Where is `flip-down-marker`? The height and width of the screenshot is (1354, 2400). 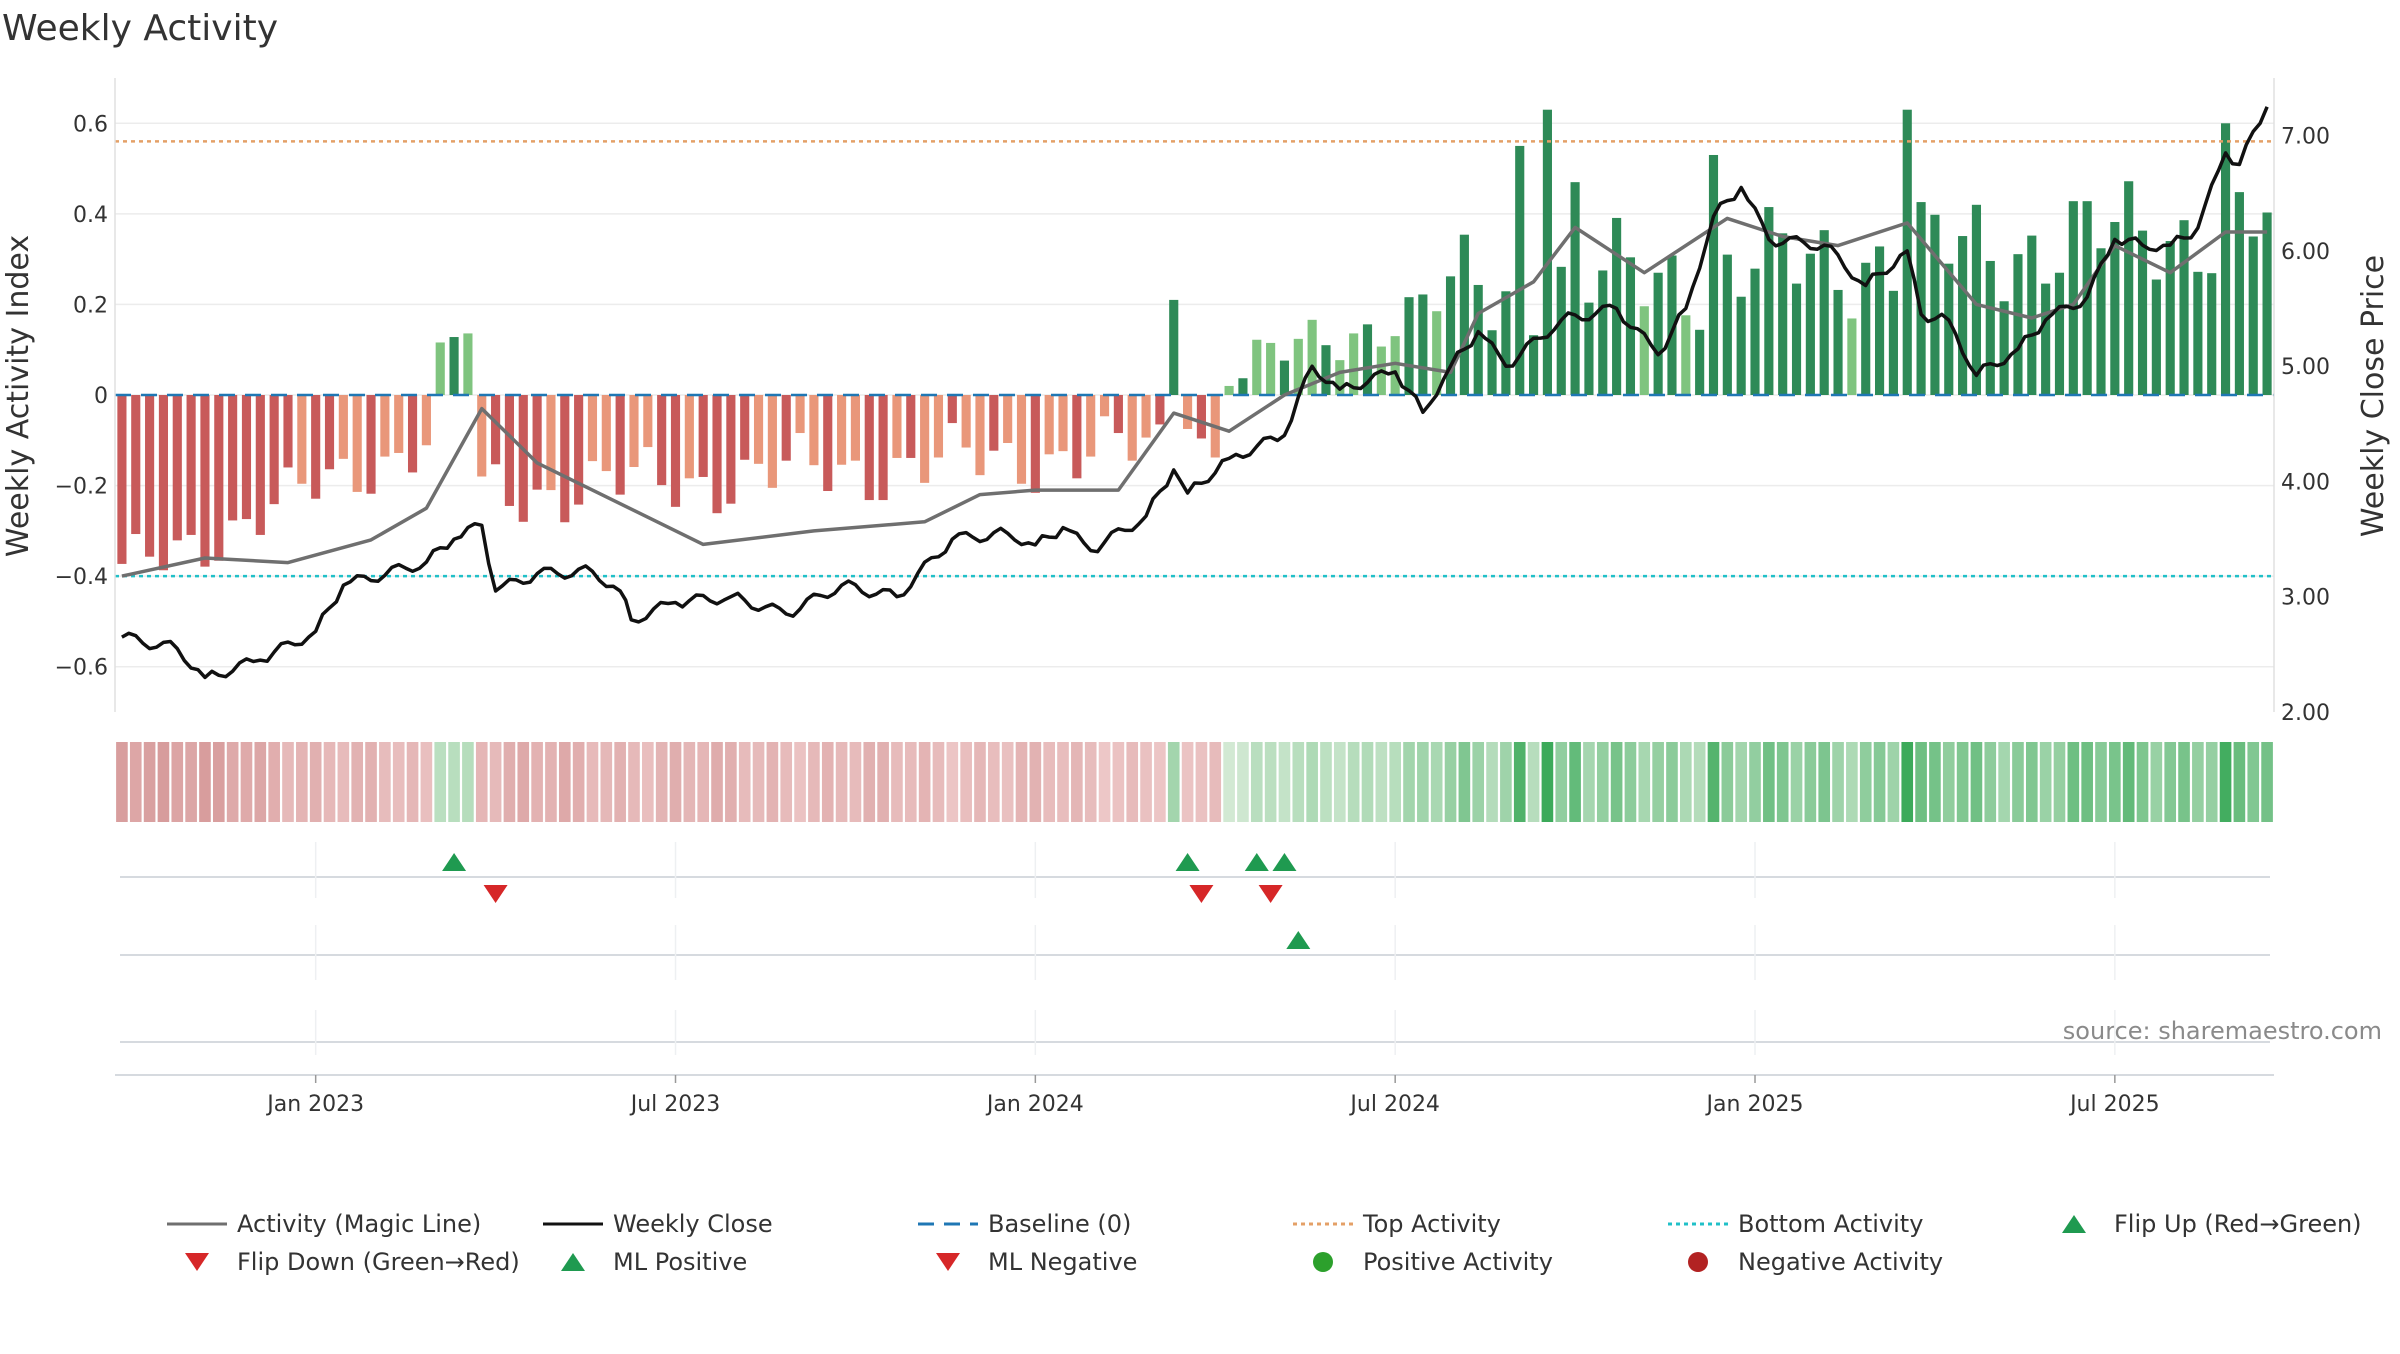
flip-down-marker is located at coordinates (1270, 894).